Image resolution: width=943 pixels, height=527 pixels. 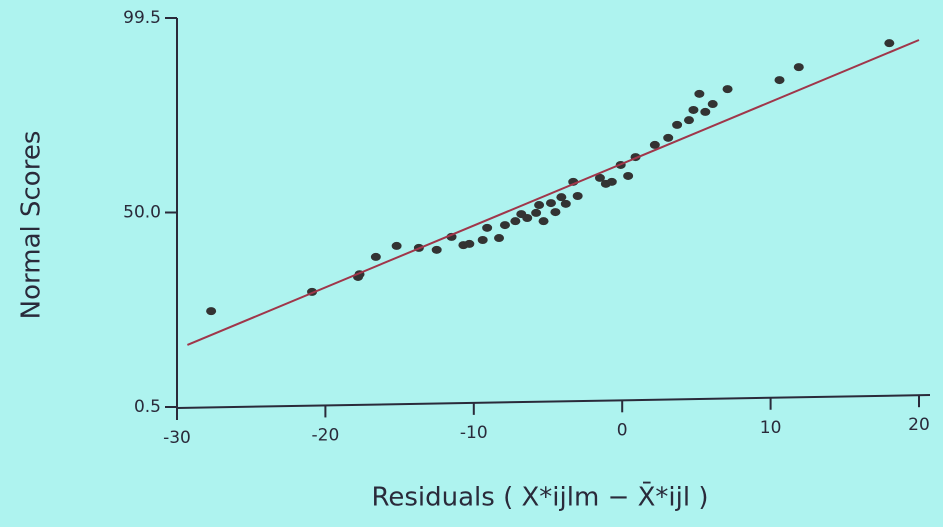 I want to click on x-tick-label: 10, so click(x=771, y=428).